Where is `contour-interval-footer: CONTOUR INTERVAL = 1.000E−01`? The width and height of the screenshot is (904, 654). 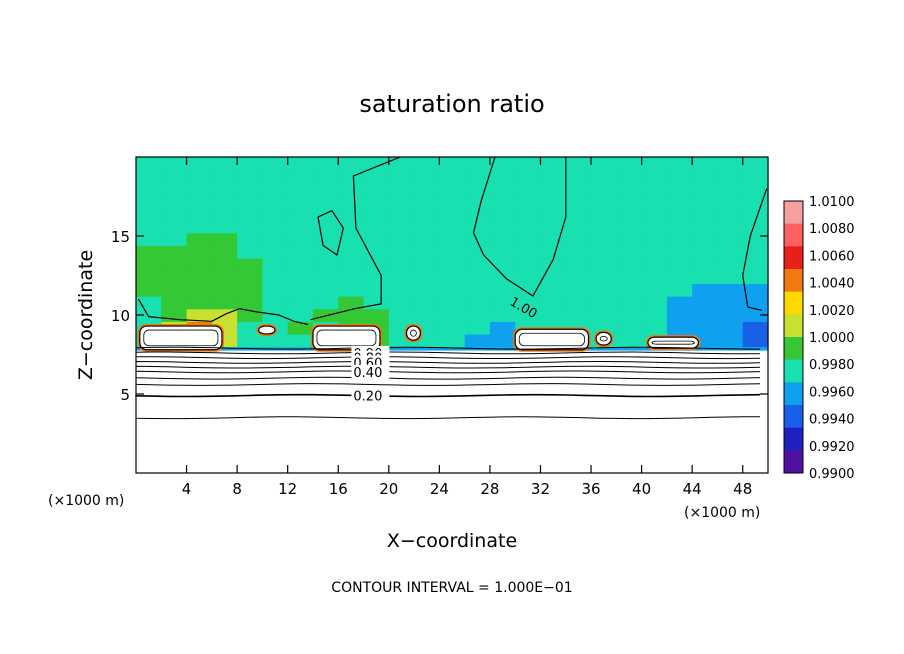 contour-interval-footer: CONTOUR INTERVAL = 1.000E−01 is located at coordinates (451, 588).